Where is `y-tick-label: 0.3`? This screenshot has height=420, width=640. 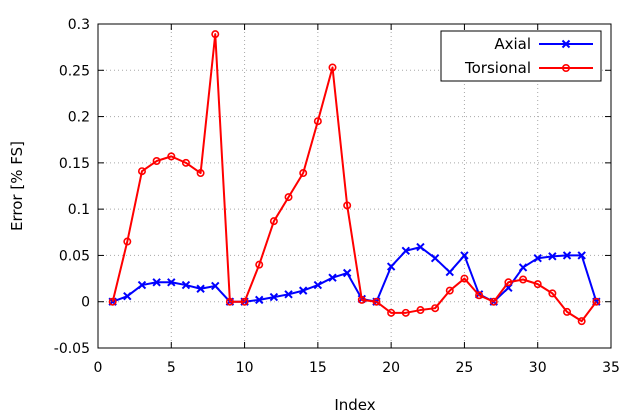
y-tick-label: 0.3 is located at coordinates (79, 25).